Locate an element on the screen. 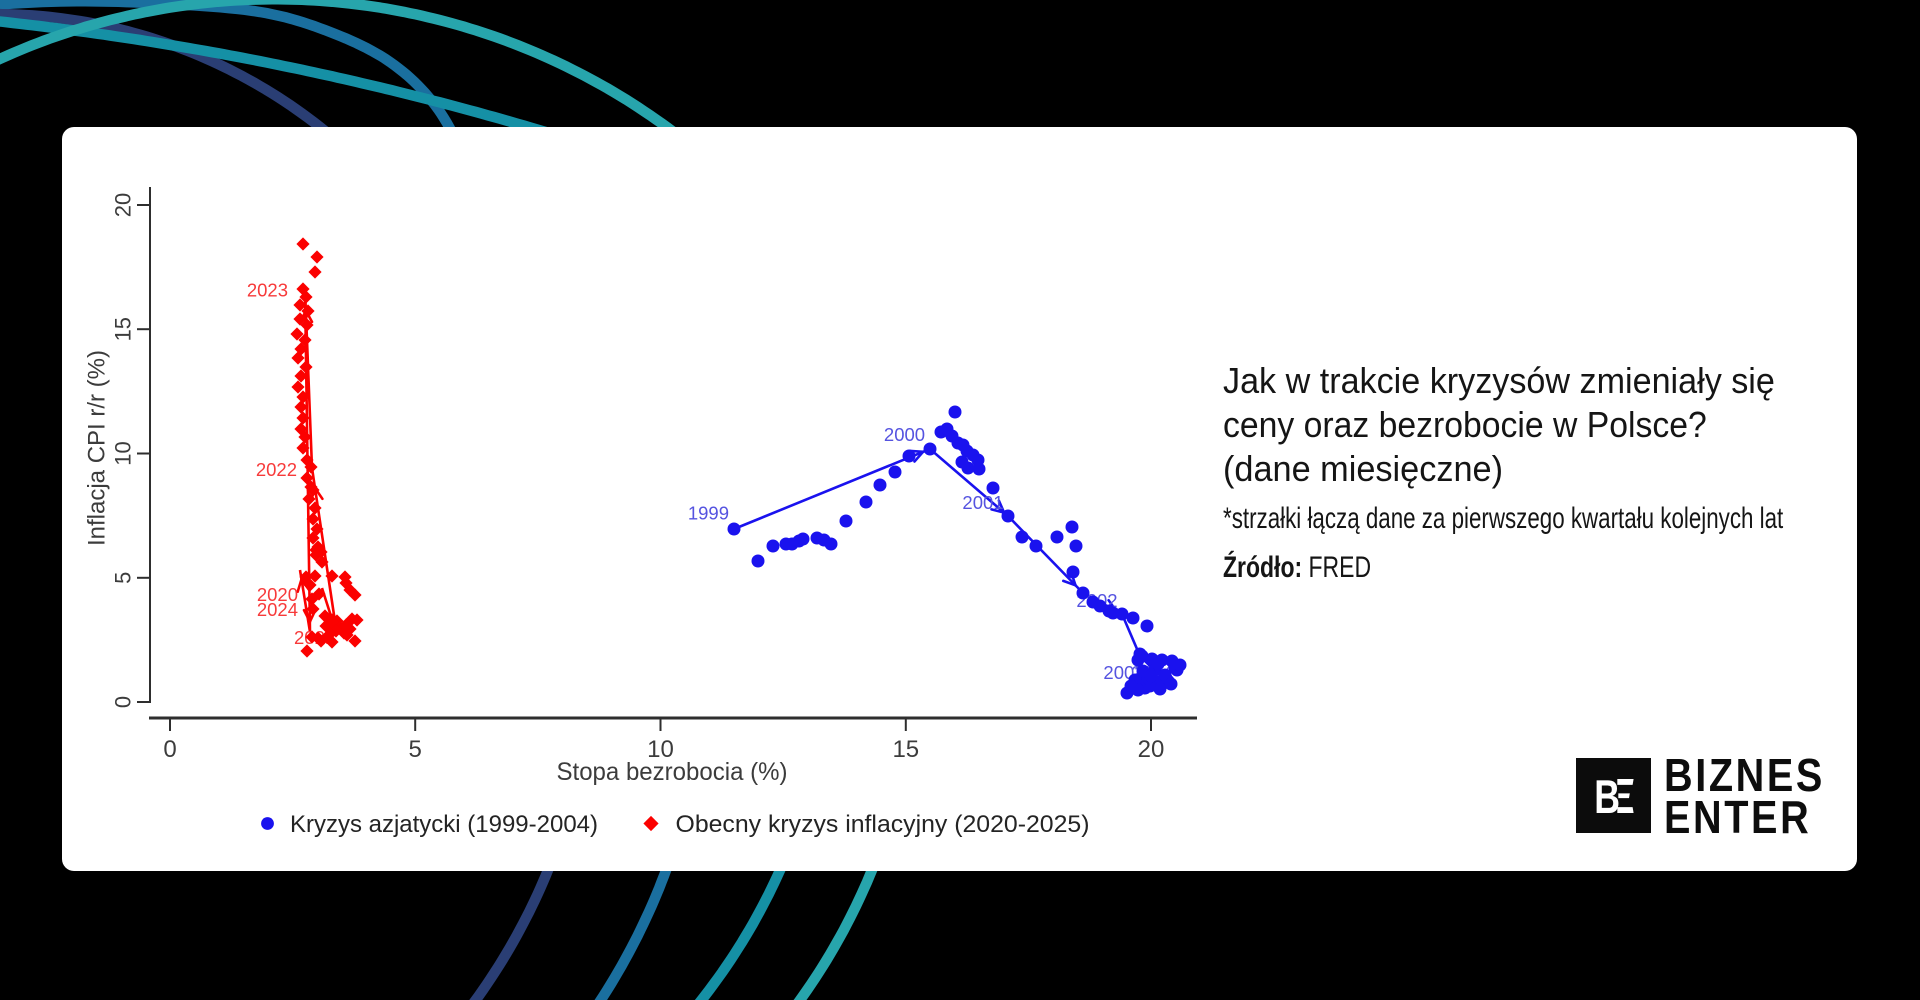  svg-text:Obecny kryzys inflacyjny (2020: Obecny kryzys inflacyjny (2020-2025) is located at coordinates (883, 824).